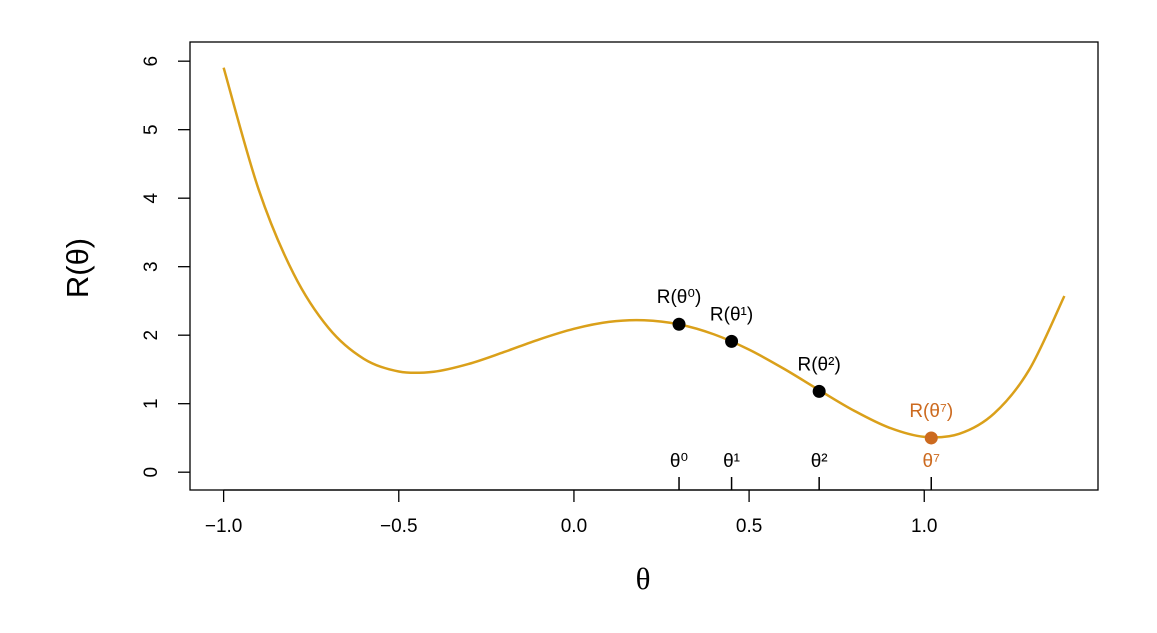 This screenshot has width=1157, height=633. I want to click on y-axis-label: R(θ), so click(77, 268).